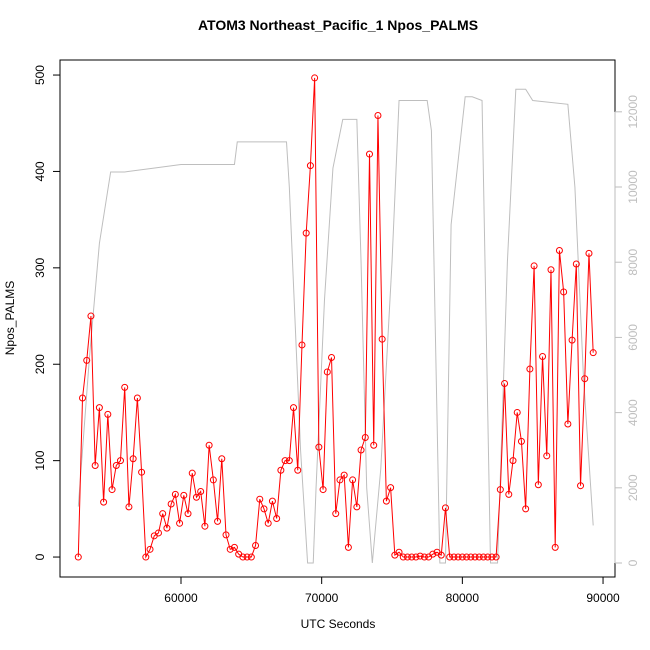  I want to click on x-axis-label: UTC Seconds, so click(338, 624).